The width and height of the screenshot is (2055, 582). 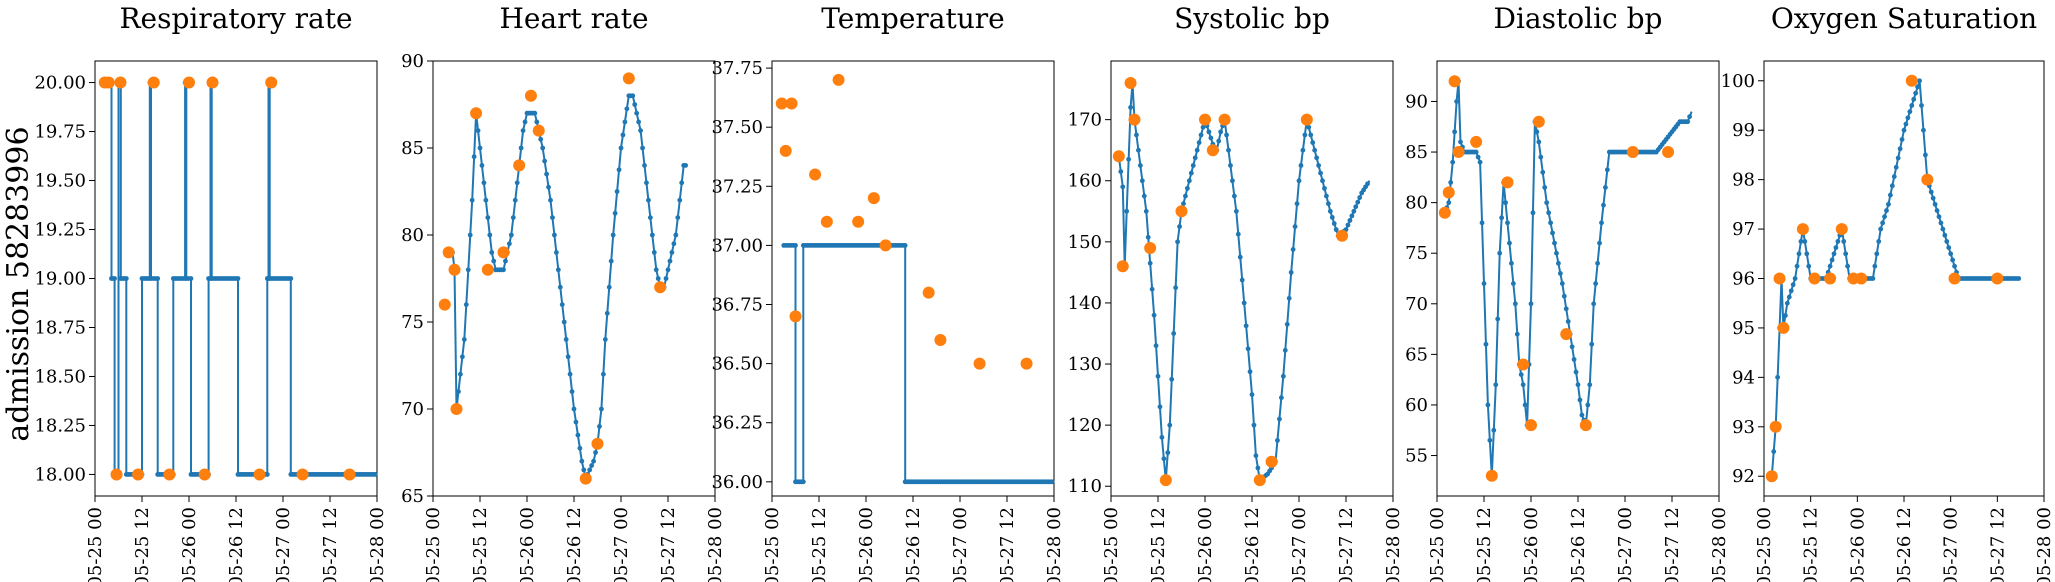 What do you see at coordinates (1085, 425) in the screenshot?
I see `y-tick-label: 120` at bounding box center [1085, 425].